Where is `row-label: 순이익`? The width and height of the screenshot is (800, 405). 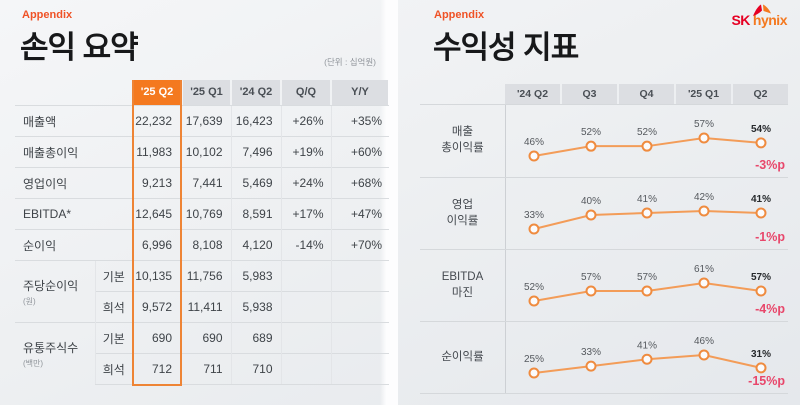 row-label: 순이익 is located at coordinates (74, 245).